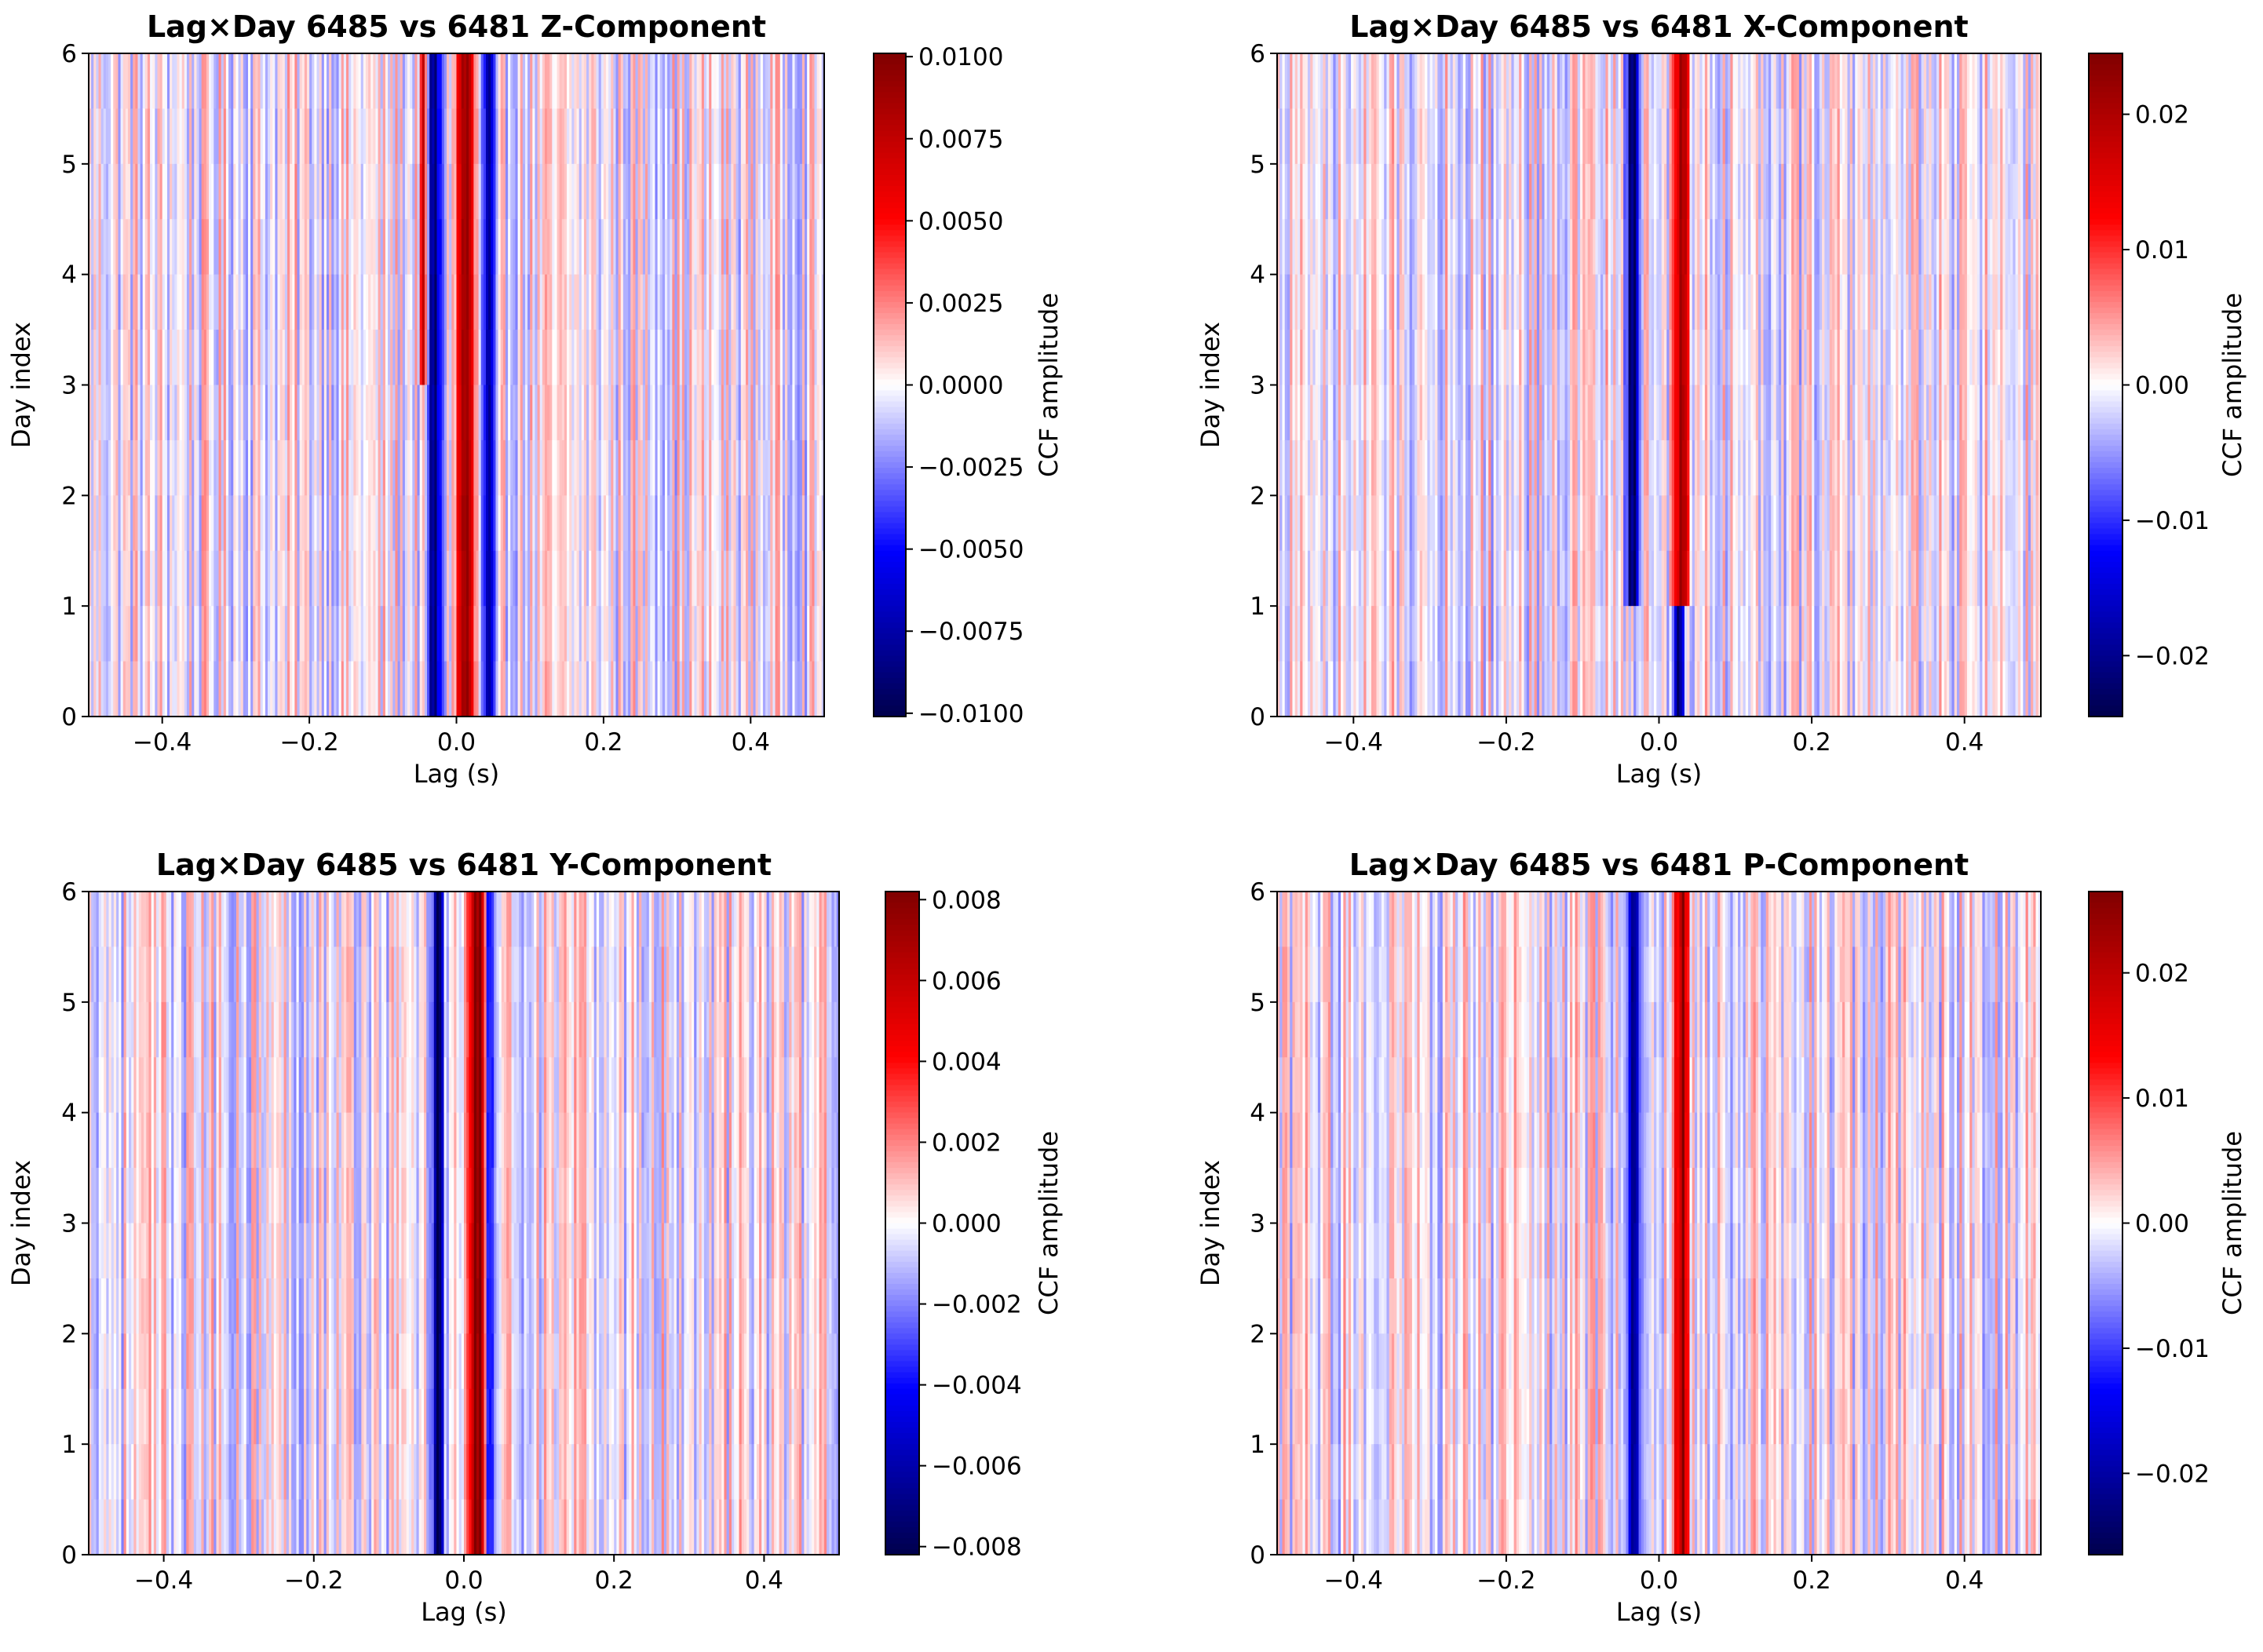  I want to click on x-tick-label: 0.2, so click(603, 742).